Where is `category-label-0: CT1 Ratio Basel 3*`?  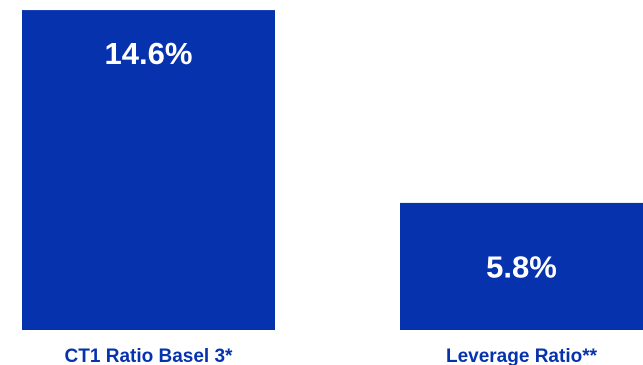
category-label-0: CT1 Ratio Basel 3* is located at coordinates (149, 355).